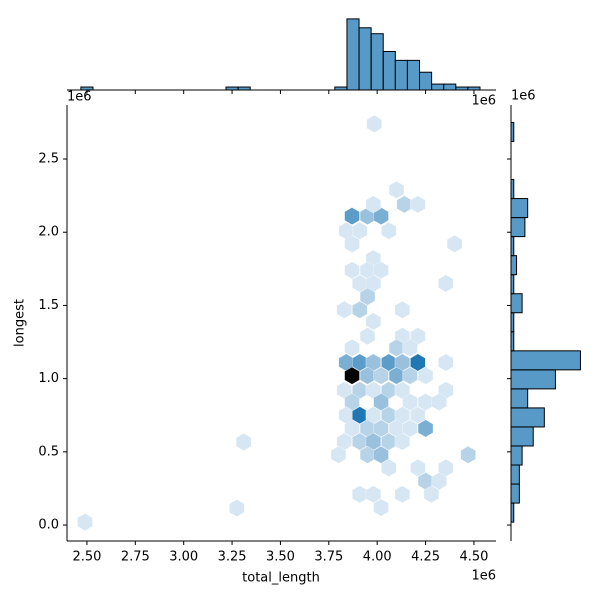 The height and width of the screenshot is (600, 600). I want to click on x-tick-label: 4.00, so click(377, 557).